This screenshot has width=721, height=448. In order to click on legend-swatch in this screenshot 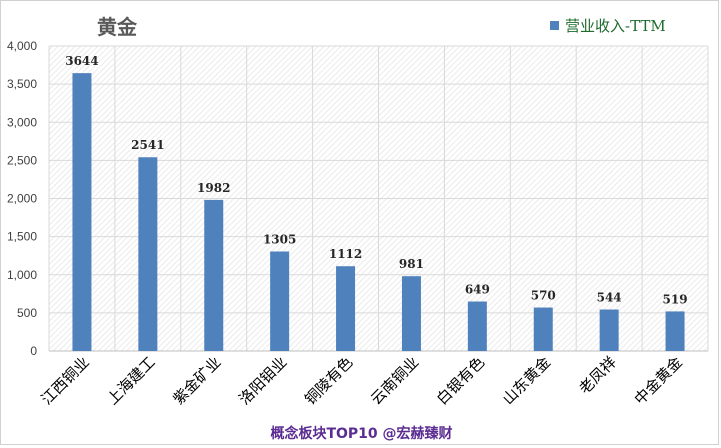, I will do `click(554, 25)`.